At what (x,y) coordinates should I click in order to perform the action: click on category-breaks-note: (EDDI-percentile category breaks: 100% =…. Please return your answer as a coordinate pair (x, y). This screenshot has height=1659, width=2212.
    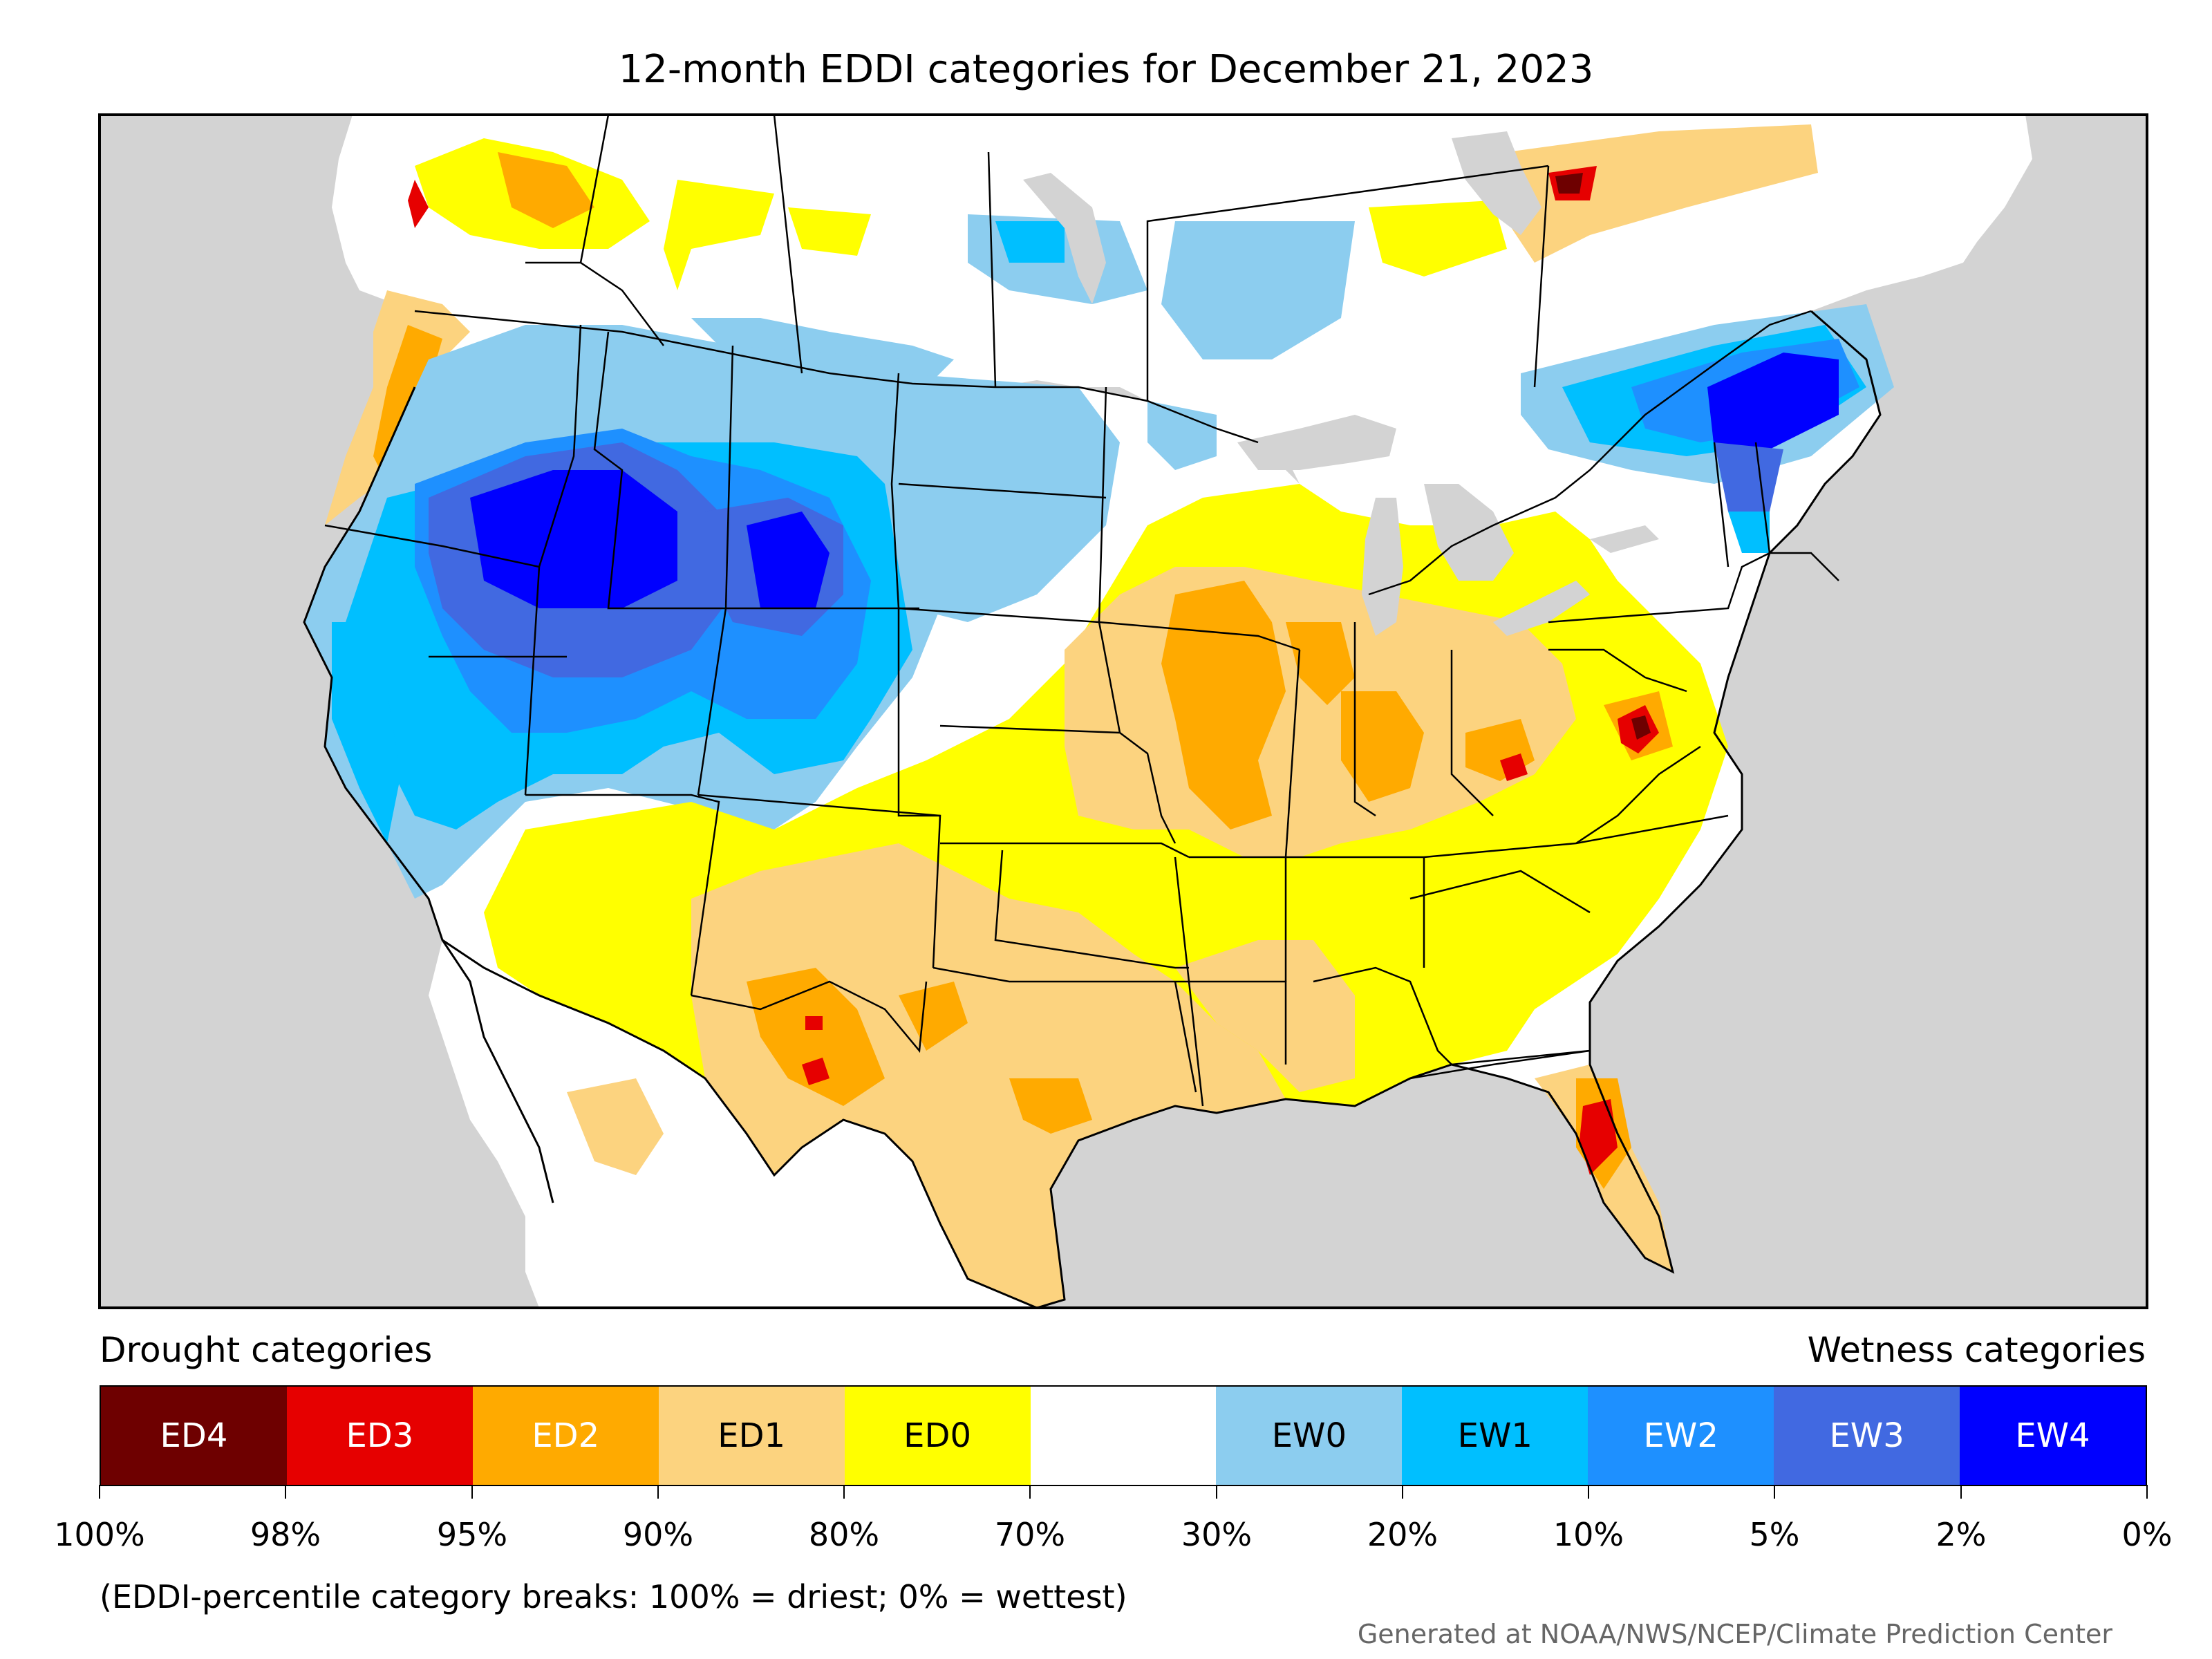
    Looking at the image, I should click on (613, 1596).